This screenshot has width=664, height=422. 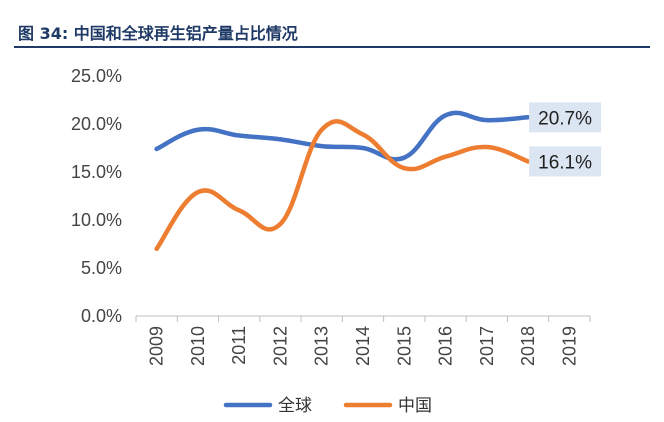 I want to click on data-label: 16.1%, so click(x=565, y=162).